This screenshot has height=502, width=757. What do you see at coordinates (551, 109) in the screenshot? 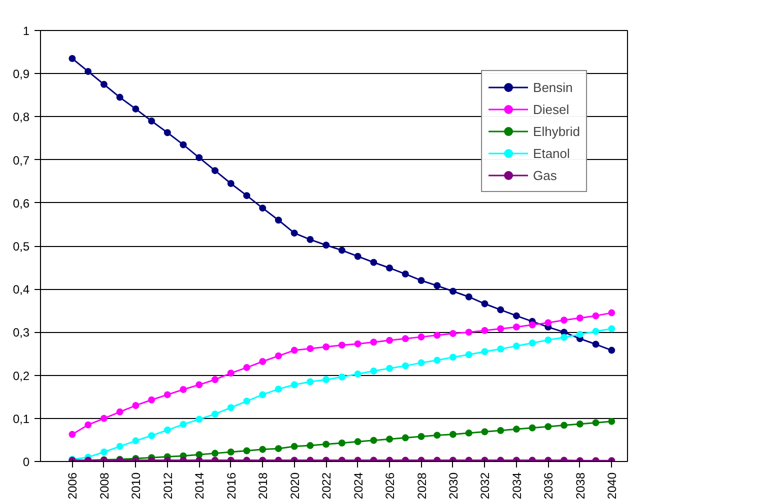
I see `legend-label: Diesel` at bounding box center [551, 109].